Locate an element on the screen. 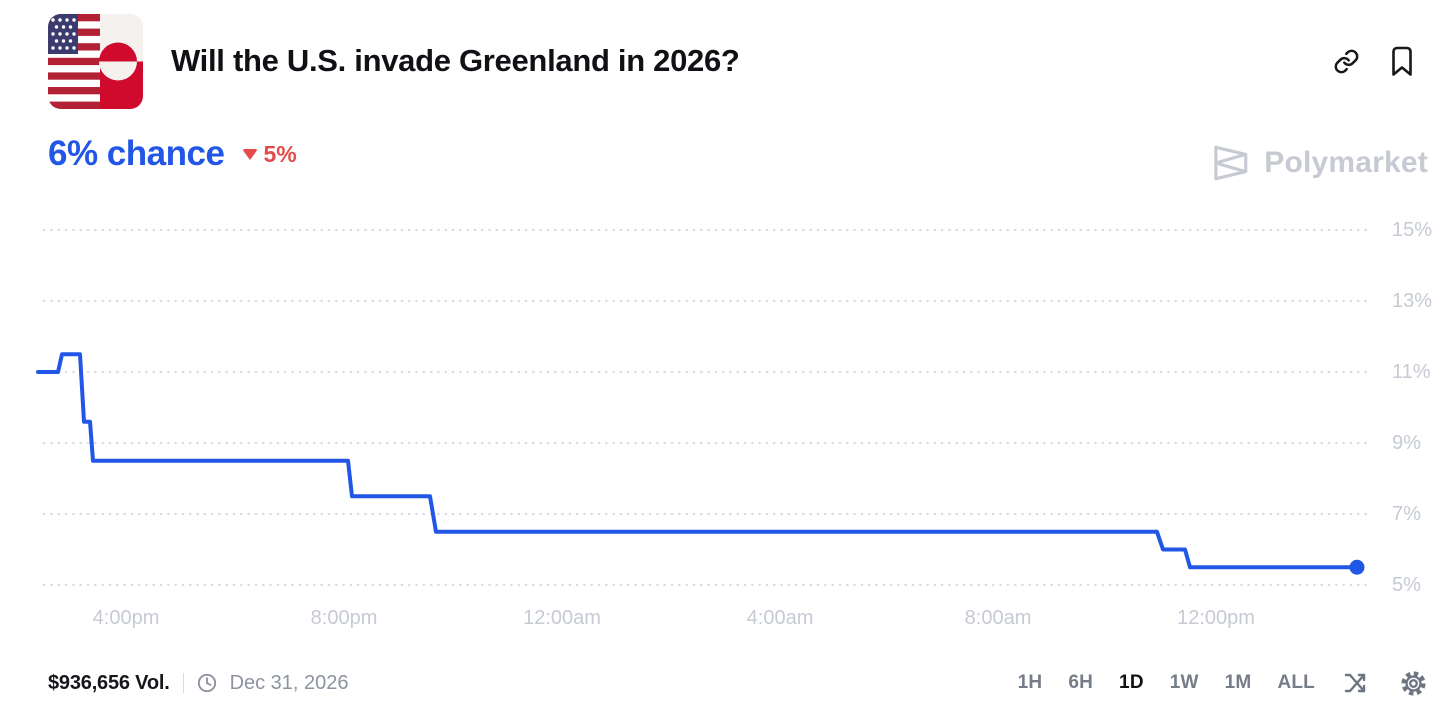 This screenshot has width=1456, height=723. down-arrow-icon is located at coordinates (250, 154).